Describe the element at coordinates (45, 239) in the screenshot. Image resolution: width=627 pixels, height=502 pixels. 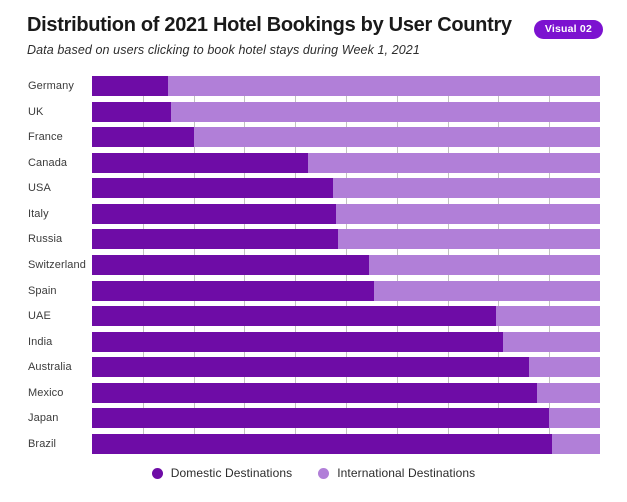
I see `row-label: Russia` at that location.